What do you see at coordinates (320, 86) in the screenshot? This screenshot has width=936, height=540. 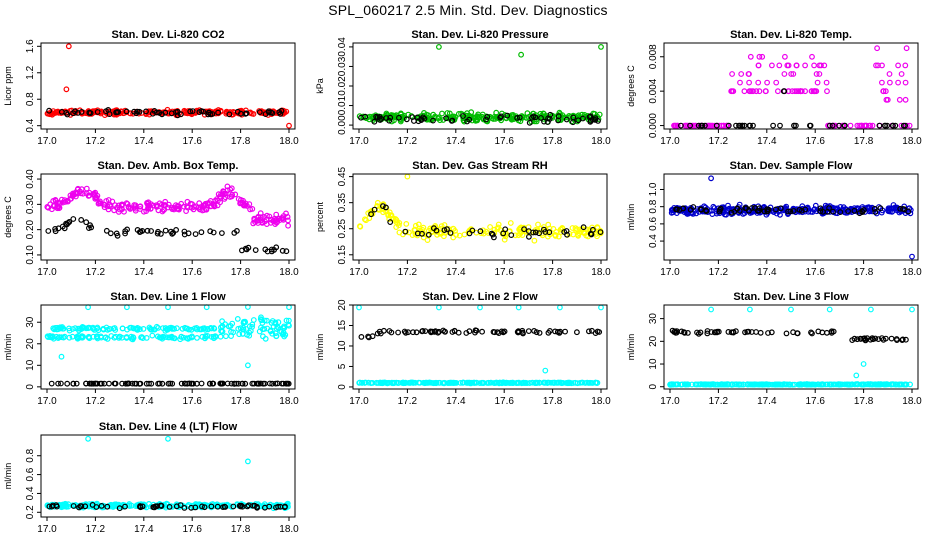 I see `y-axis-label: kPa` at bounding box center [320, 86].